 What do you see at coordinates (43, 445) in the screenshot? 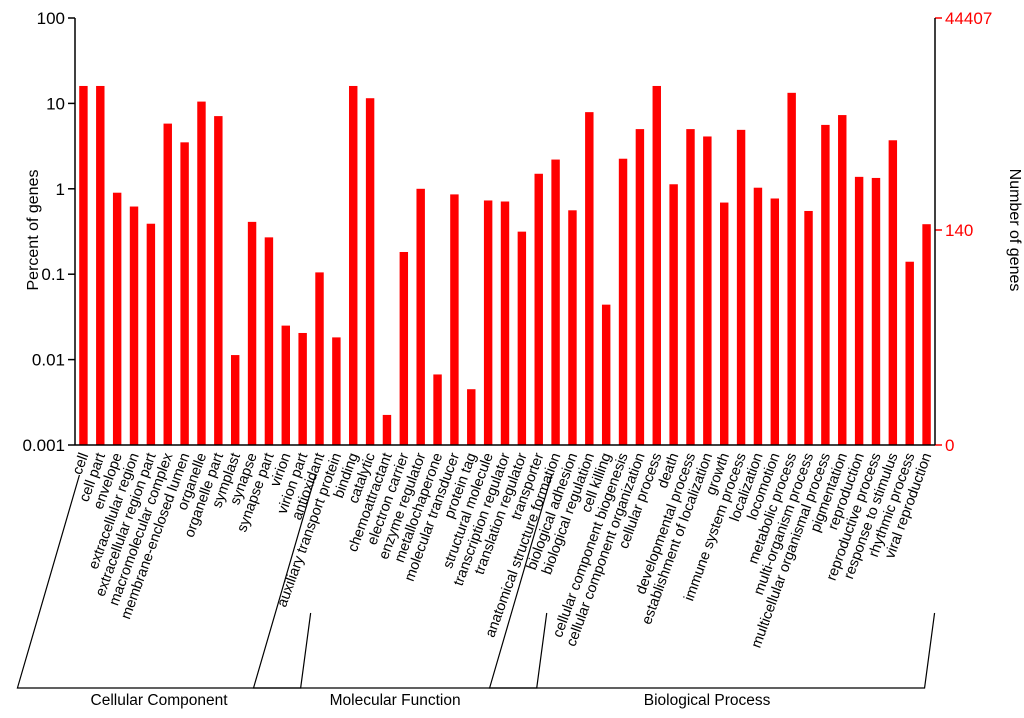
I see `y-tick-label-left: 0.001` at bounding box center [43, 445].